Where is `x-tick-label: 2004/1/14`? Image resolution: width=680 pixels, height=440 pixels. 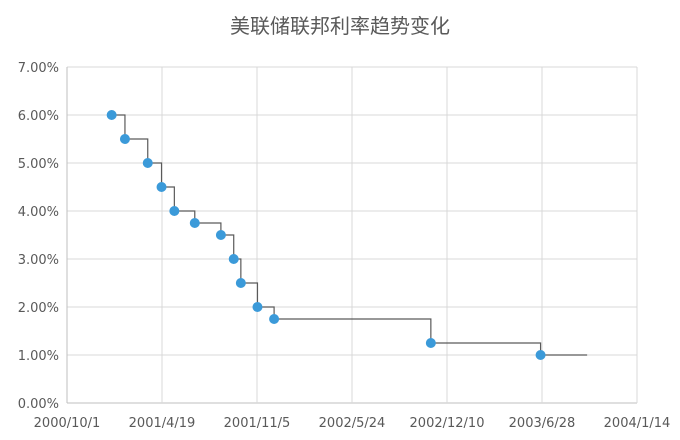 x-tick-label: 2004/1/14 is located at coordinates (637, 423).